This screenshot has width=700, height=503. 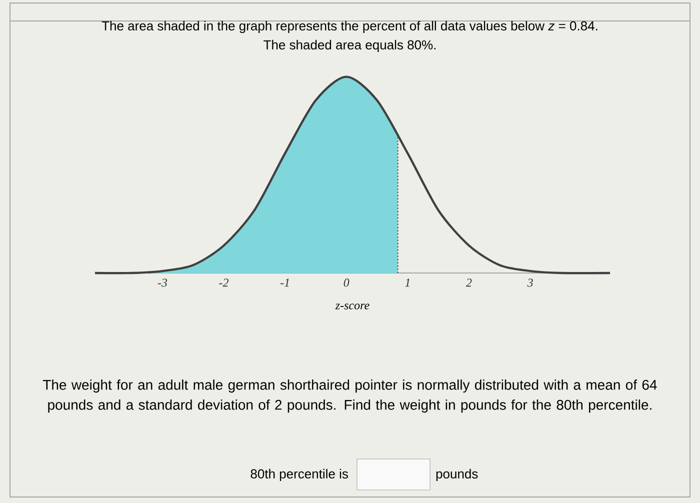 What do you see at coordinates (530, 282) in the screenshot?
I see `x-tick-label: 3` at bounding box center [530, 282].